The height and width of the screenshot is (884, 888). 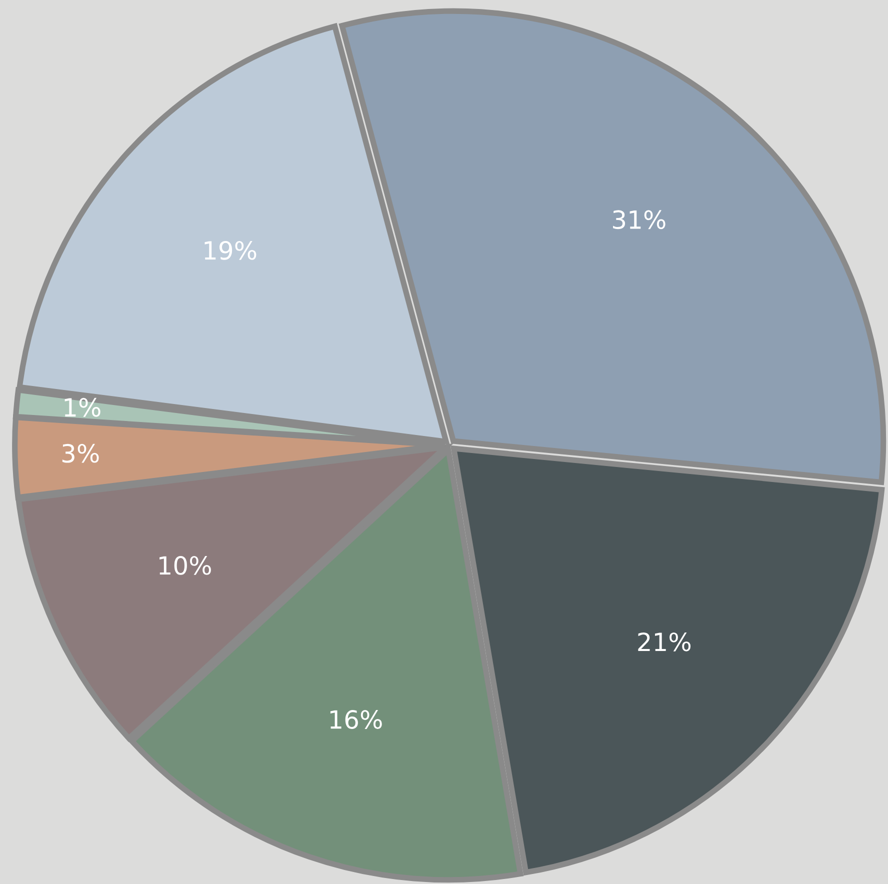 I want to click on data-label: 10%, so click(x=185, y=565).